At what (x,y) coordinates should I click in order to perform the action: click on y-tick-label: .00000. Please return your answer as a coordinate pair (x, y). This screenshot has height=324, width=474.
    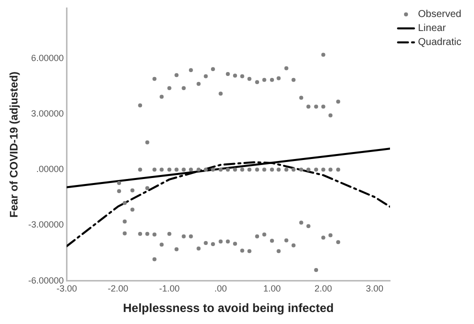
    Looking at the image, I should click on (50, 169).